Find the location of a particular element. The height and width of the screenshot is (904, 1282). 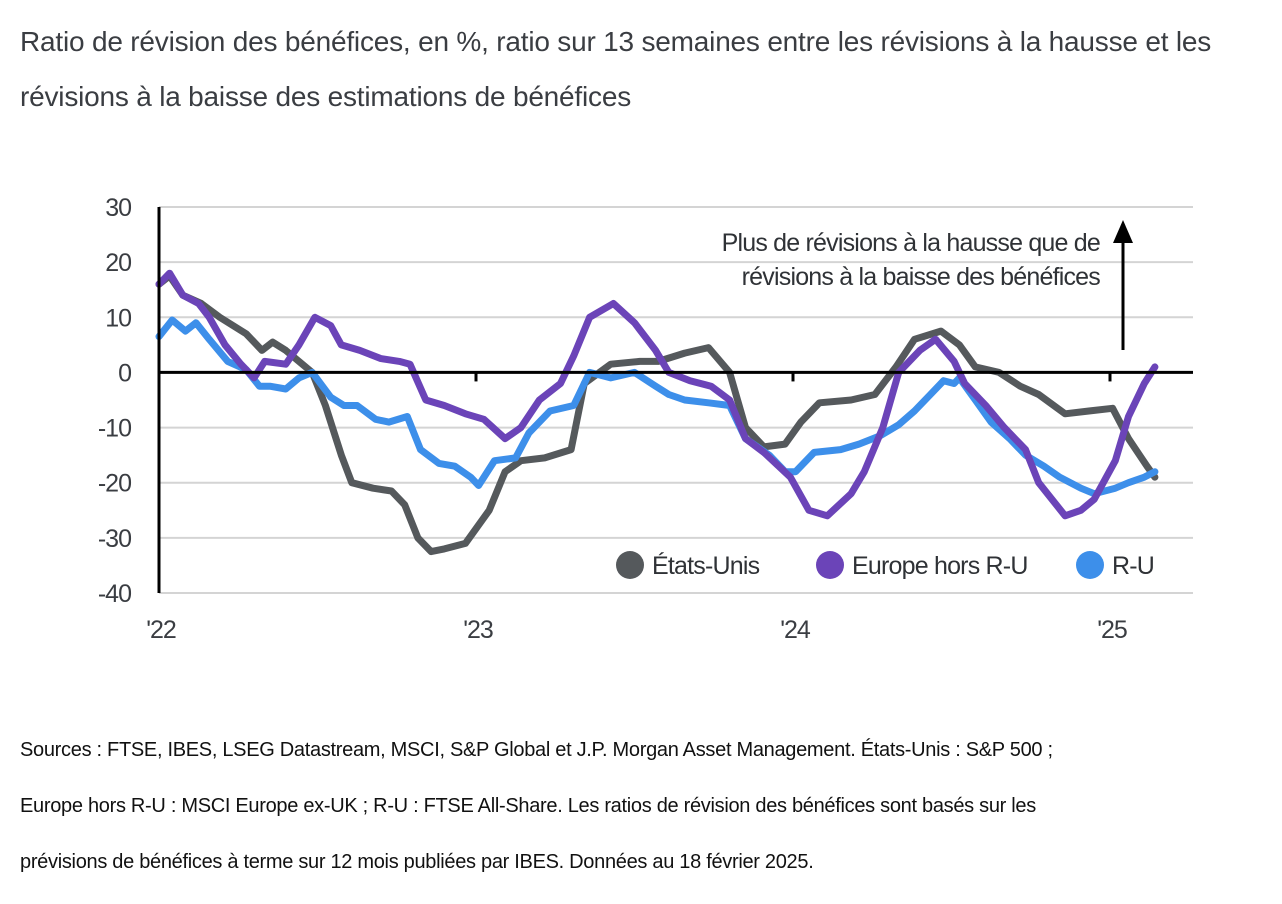

legend-label: États-Unis is located at coordinates (706, 565).